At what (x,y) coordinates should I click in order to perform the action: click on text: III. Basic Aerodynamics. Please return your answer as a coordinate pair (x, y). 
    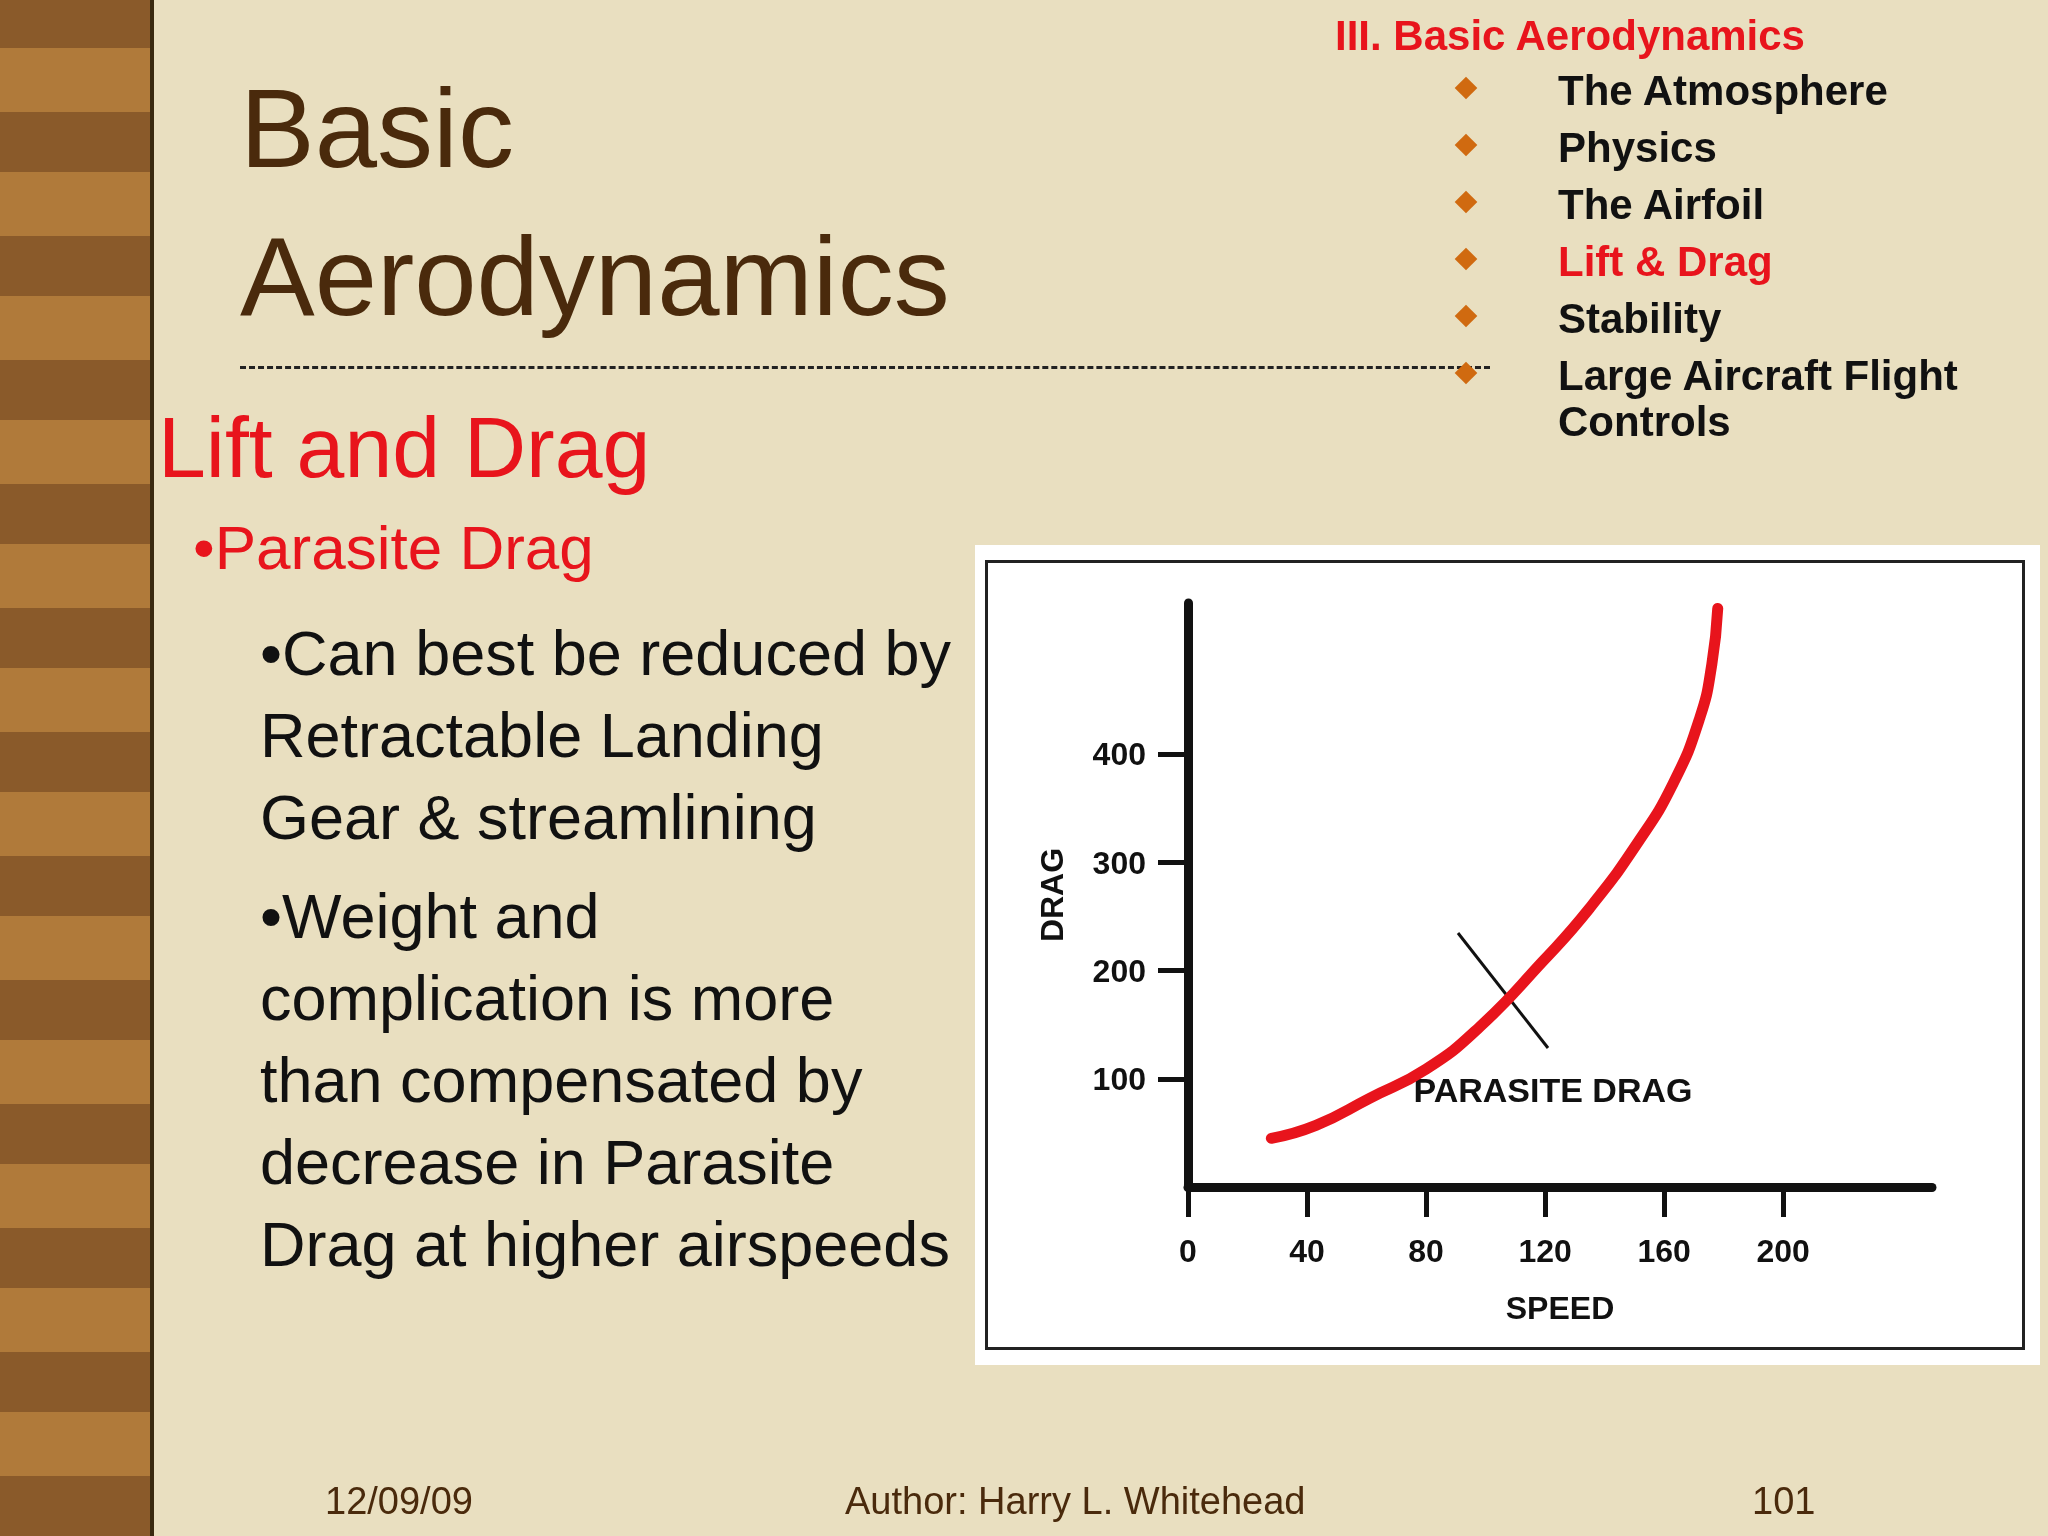
    Looking at the image, I should click on (1570, 36).